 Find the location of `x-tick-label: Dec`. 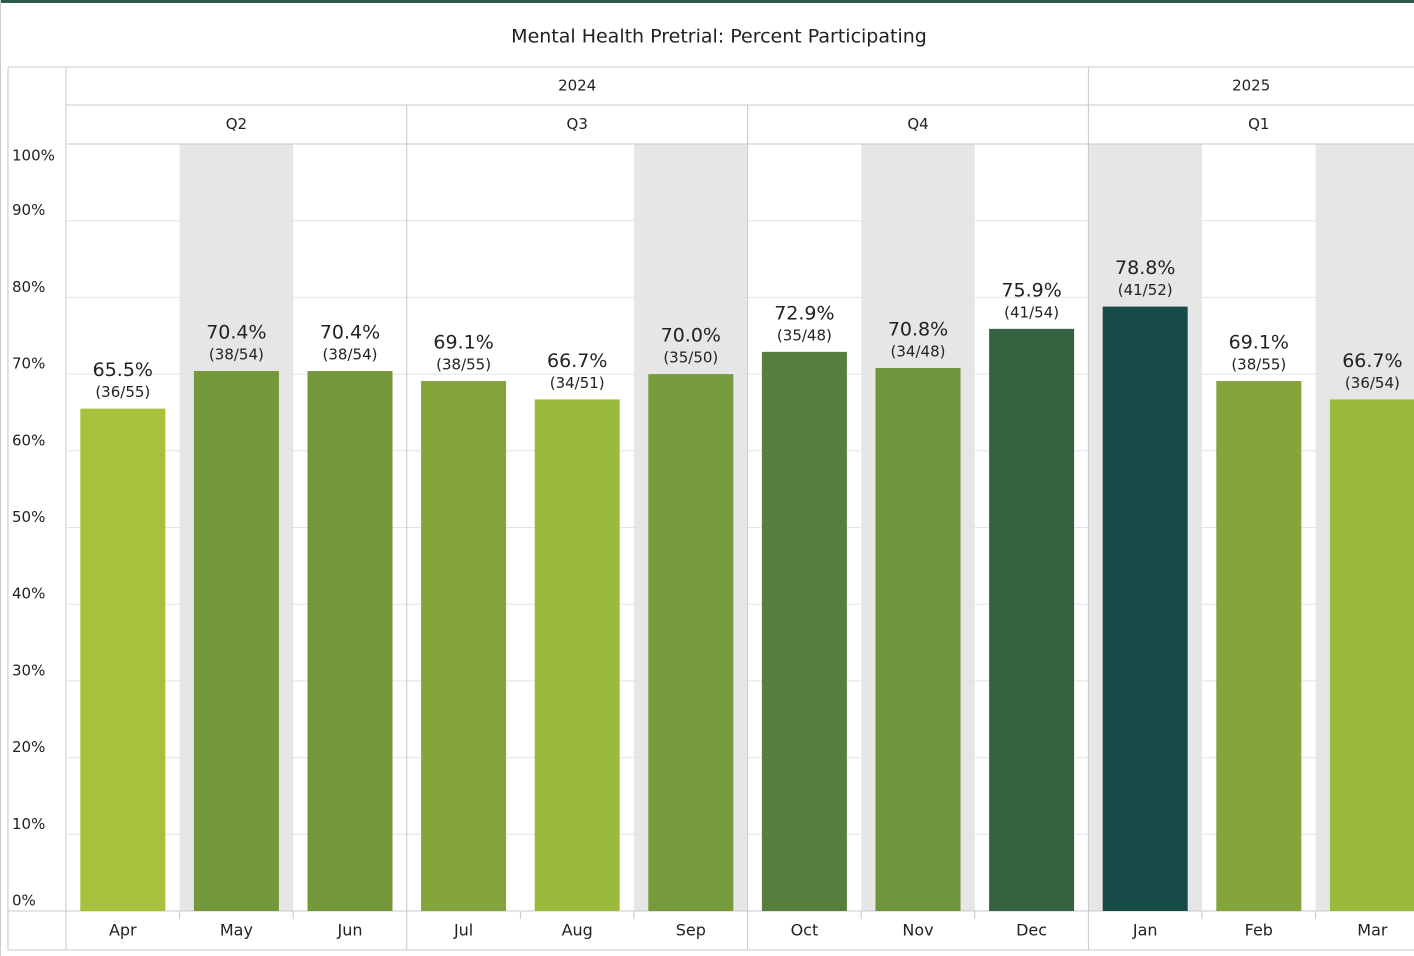

x-tick-label: Dec is located at coordinates (1031, 930).